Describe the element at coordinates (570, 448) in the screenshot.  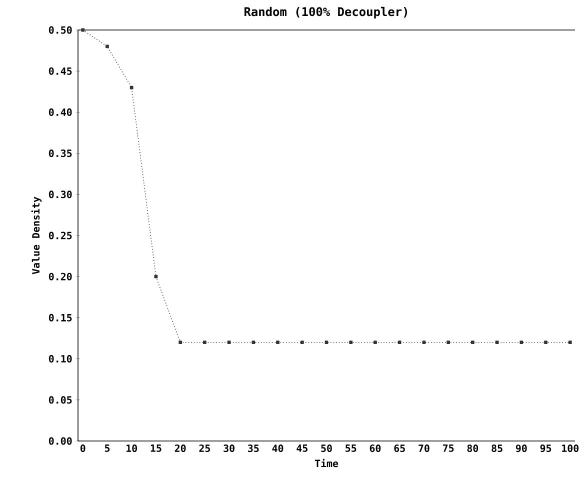
I see `x-tick-label: 100` at that location.